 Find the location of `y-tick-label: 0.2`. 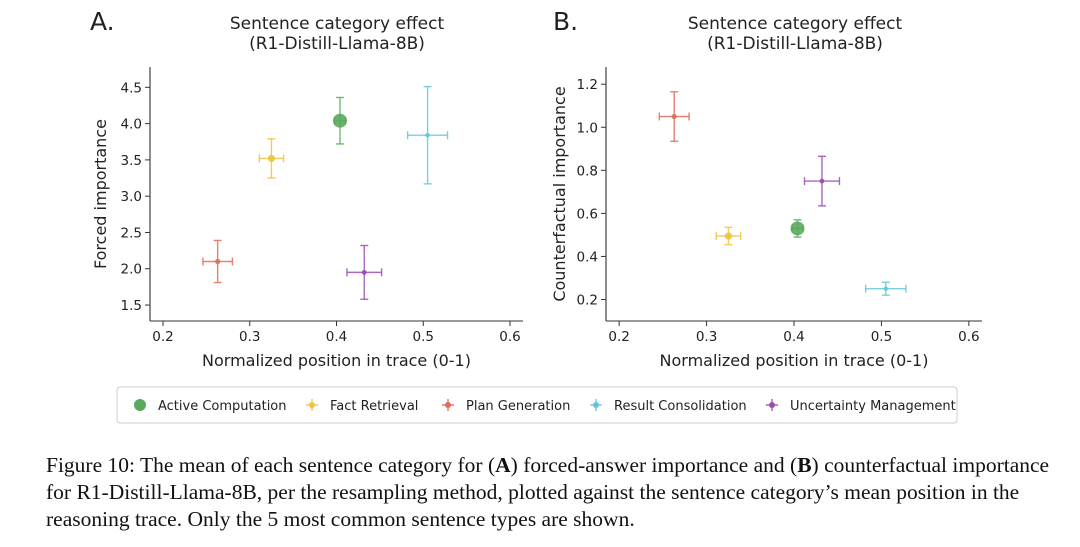

y-tick-label: 0.2 is located at coordinates (587, 300).